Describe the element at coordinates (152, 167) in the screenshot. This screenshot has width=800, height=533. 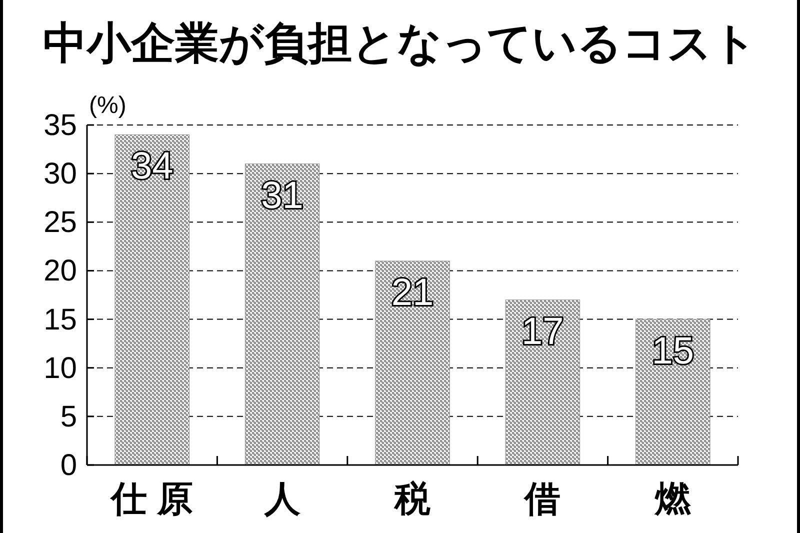
I see `data-label: 34` at that location.